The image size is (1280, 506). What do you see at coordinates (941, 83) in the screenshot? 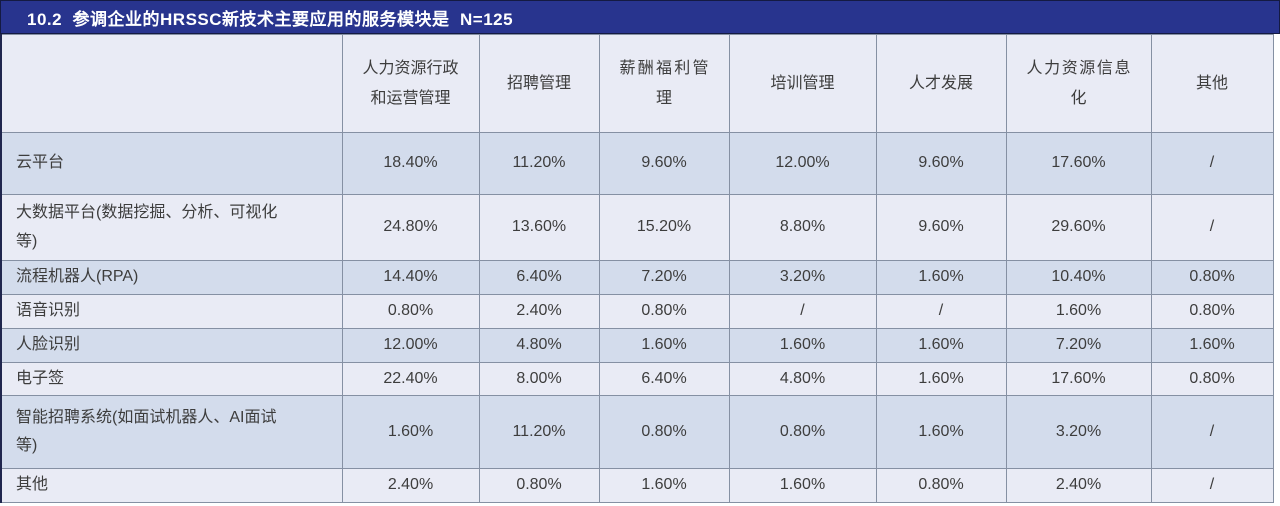
I see `column-header: 人才发展` at bounding box center [941, 83].